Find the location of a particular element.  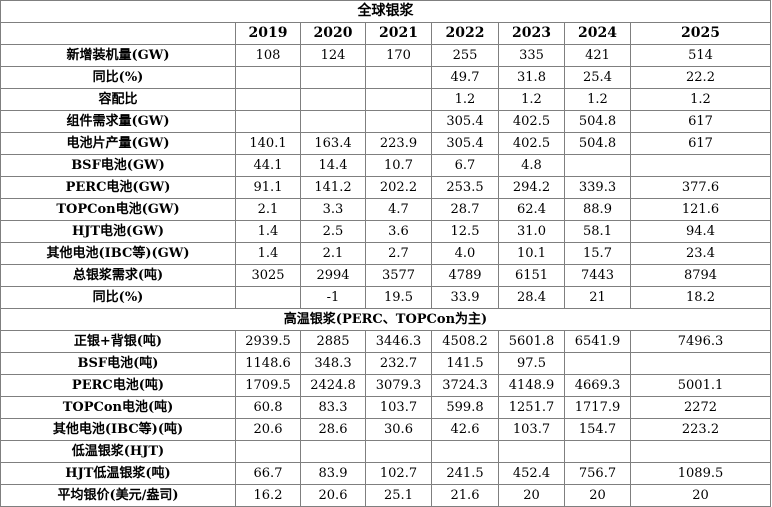

value-cell: 58.1 is located at coordinates (597, 231).